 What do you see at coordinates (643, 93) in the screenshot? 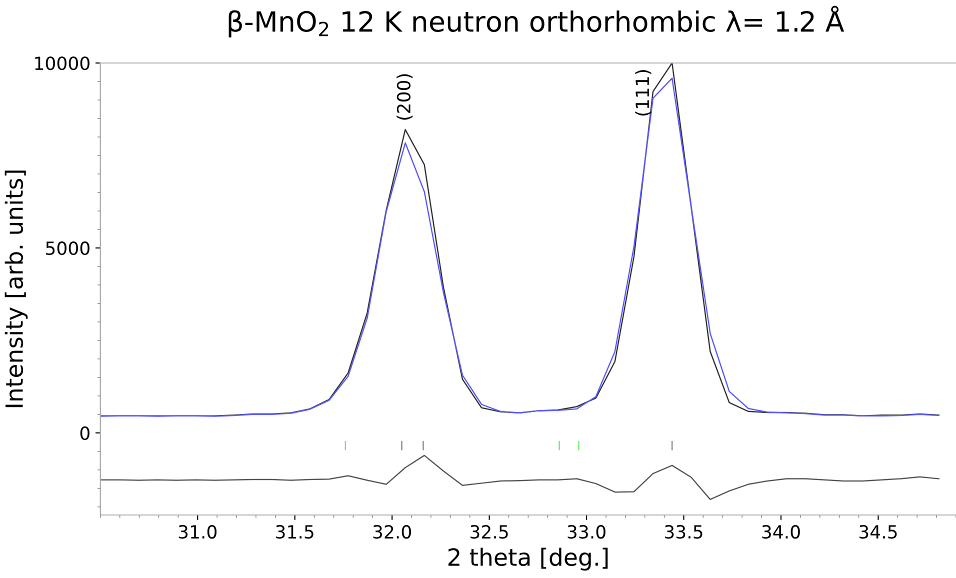
I see `annotation: (111)` at bounding box center [643, 93].